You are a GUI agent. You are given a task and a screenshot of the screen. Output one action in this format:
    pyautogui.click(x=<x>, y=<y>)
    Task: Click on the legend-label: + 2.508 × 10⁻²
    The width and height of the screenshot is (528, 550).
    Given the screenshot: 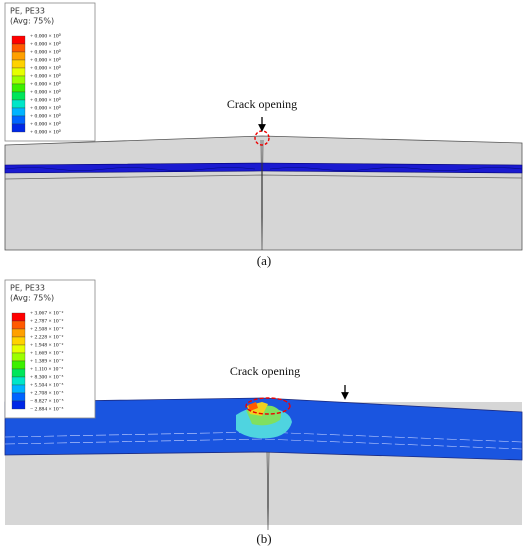 What is the action you would take?
    pyautogui.click(x=47, y=329)
    